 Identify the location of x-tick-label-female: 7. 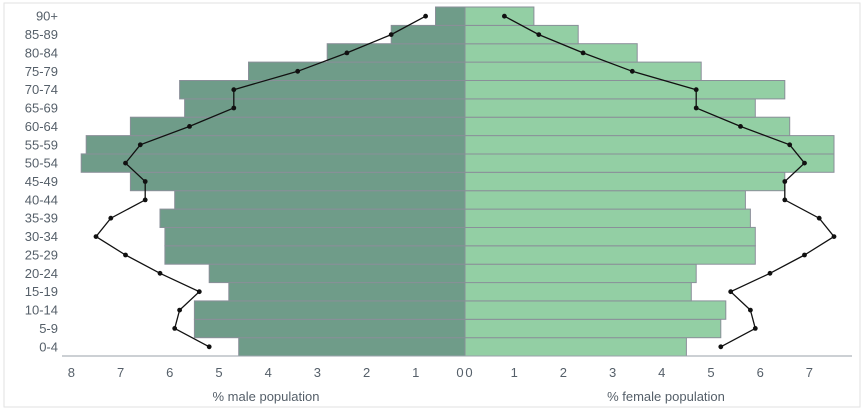
(809, 372).